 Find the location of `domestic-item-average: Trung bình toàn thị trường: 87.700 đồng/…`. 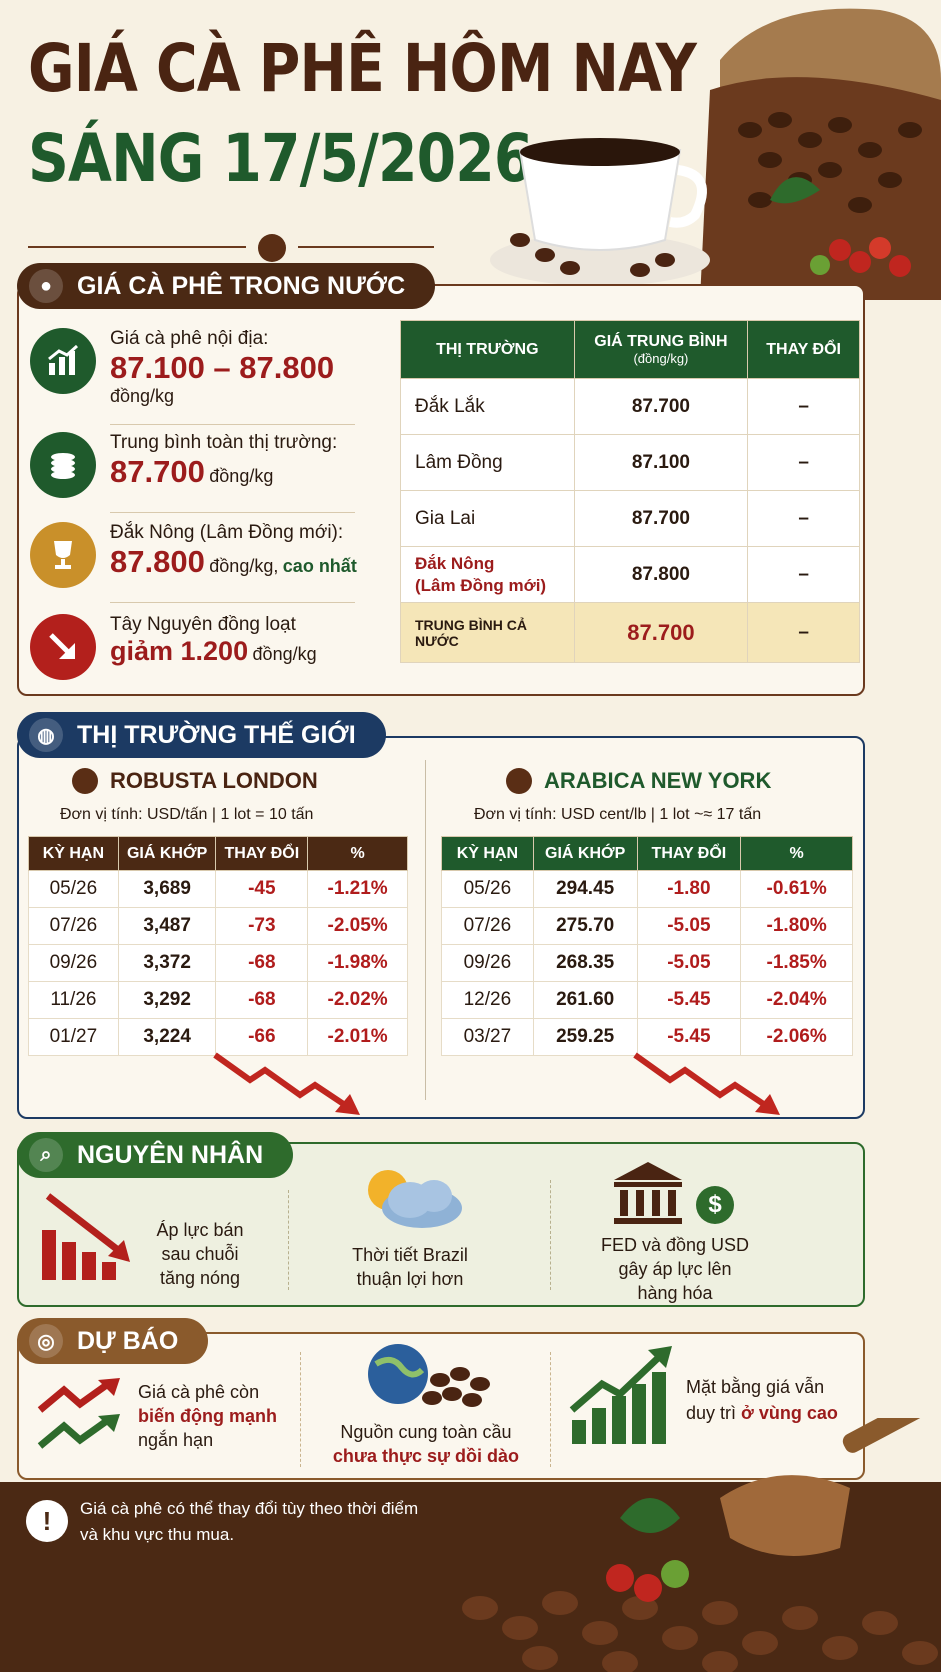

domestic-item-average: Trung bình toàn thị trường: 87.700 đồng/… is located at coordinates (205, 465).